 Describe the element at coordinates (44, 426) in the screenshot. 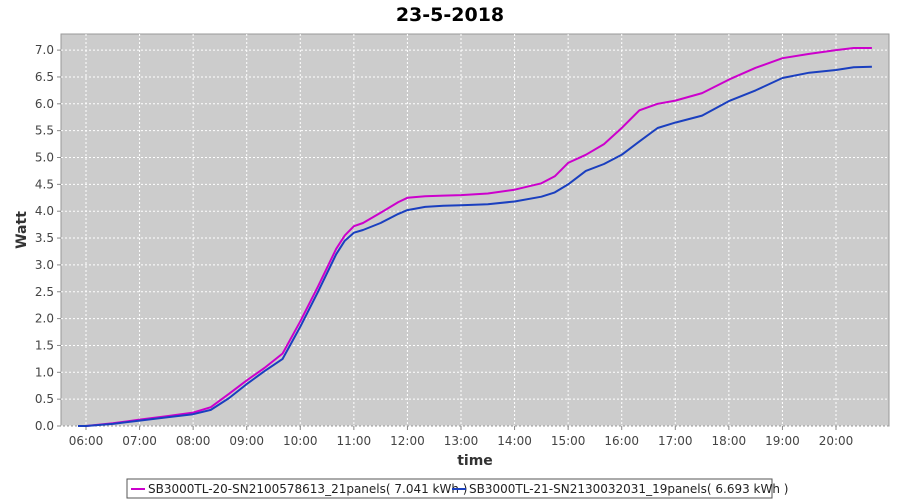

I see `y-tick-label: 0.0` at that location.